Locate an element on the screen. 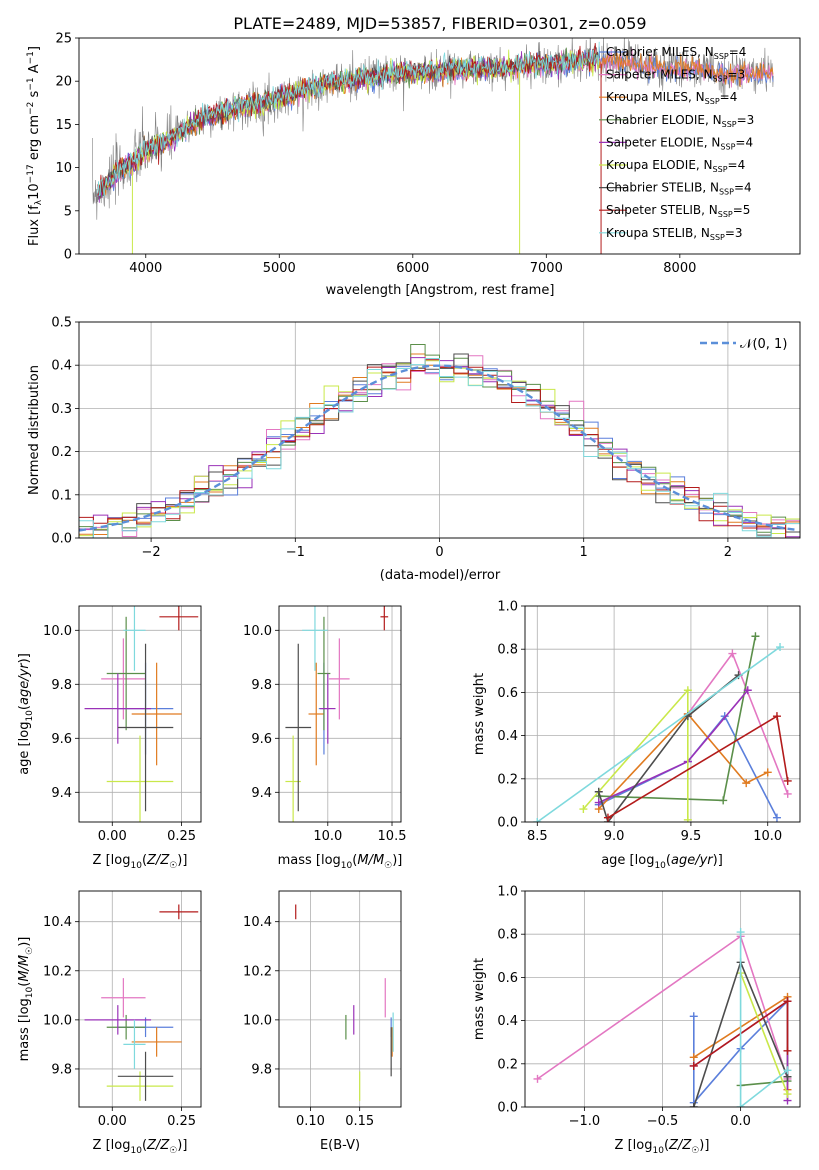 This screenshot has width=819, height=1170. y-tick-label: 10.2 is located at coordinates (57, 971).